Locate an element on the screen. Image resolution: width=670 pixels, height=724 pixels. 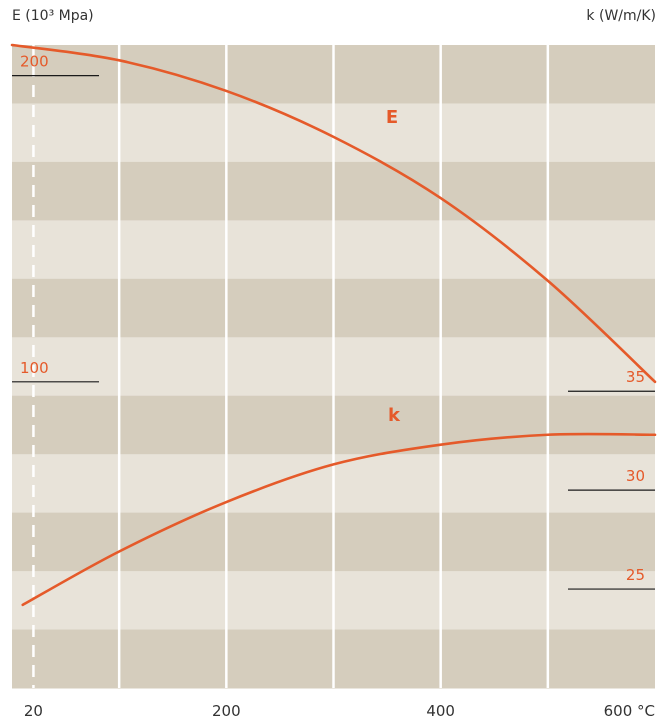
x-tick-label: 20 is located at coordinates (33, 711).